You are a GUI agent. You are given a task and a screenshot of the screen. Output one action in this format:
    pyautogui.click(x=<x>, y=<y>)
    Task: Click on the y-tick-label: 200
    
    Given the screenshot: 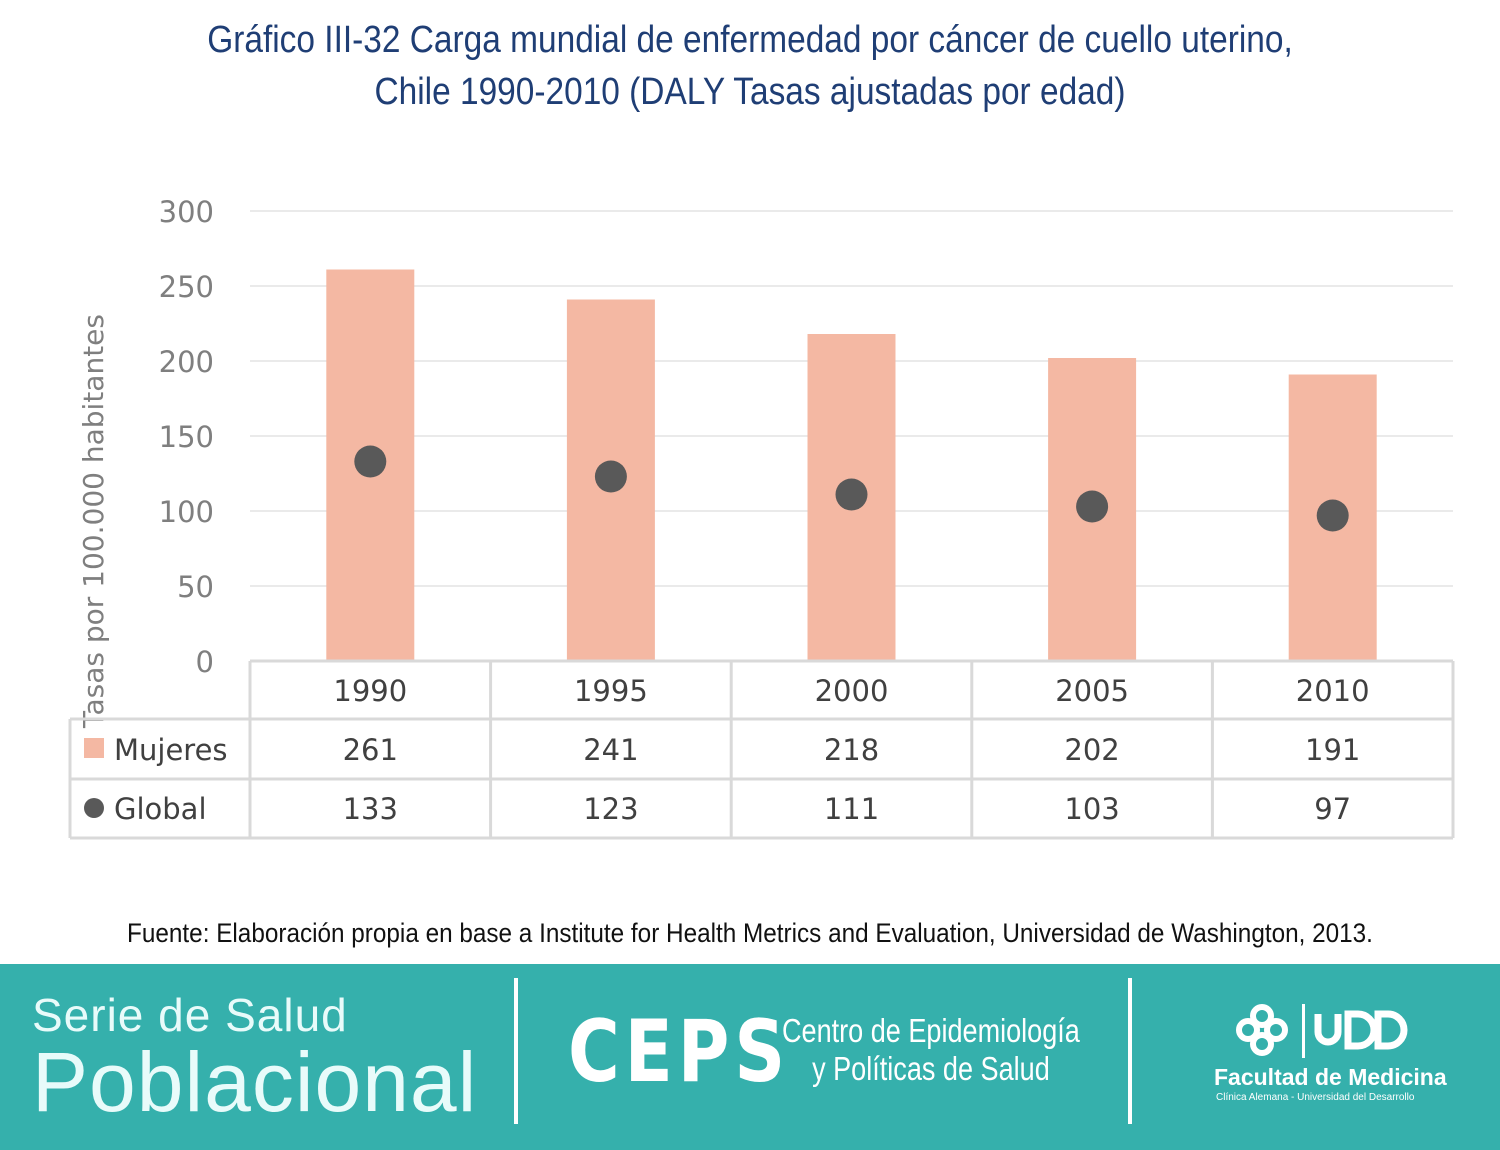 What is the action you would take?
    pyautogui.click(x=186, y=362)
    